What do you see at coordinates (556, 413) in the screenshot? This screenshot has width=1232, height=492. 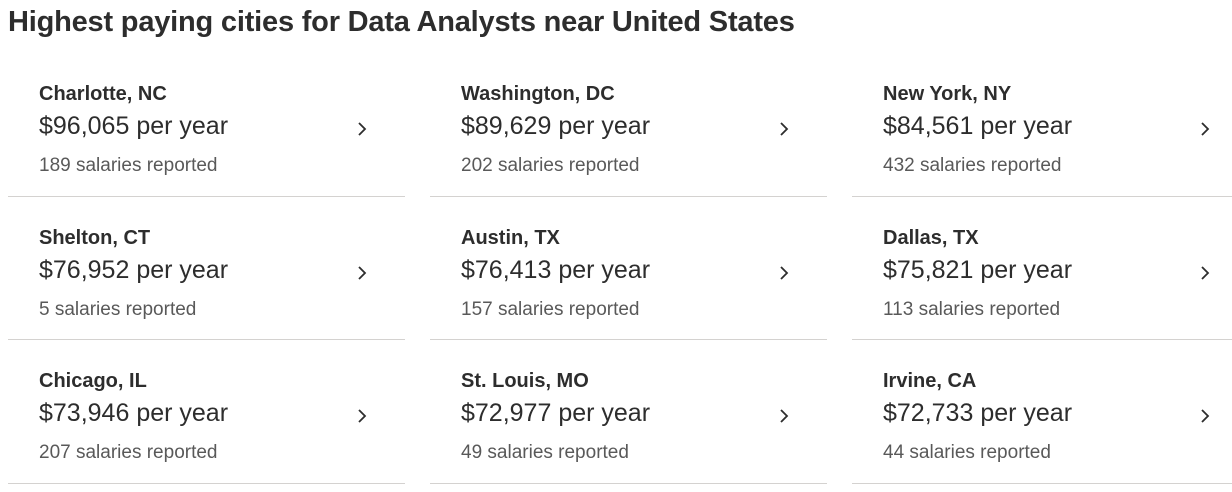 I see `city-salary: $72,977 per year` at bounding box center [556, 413].